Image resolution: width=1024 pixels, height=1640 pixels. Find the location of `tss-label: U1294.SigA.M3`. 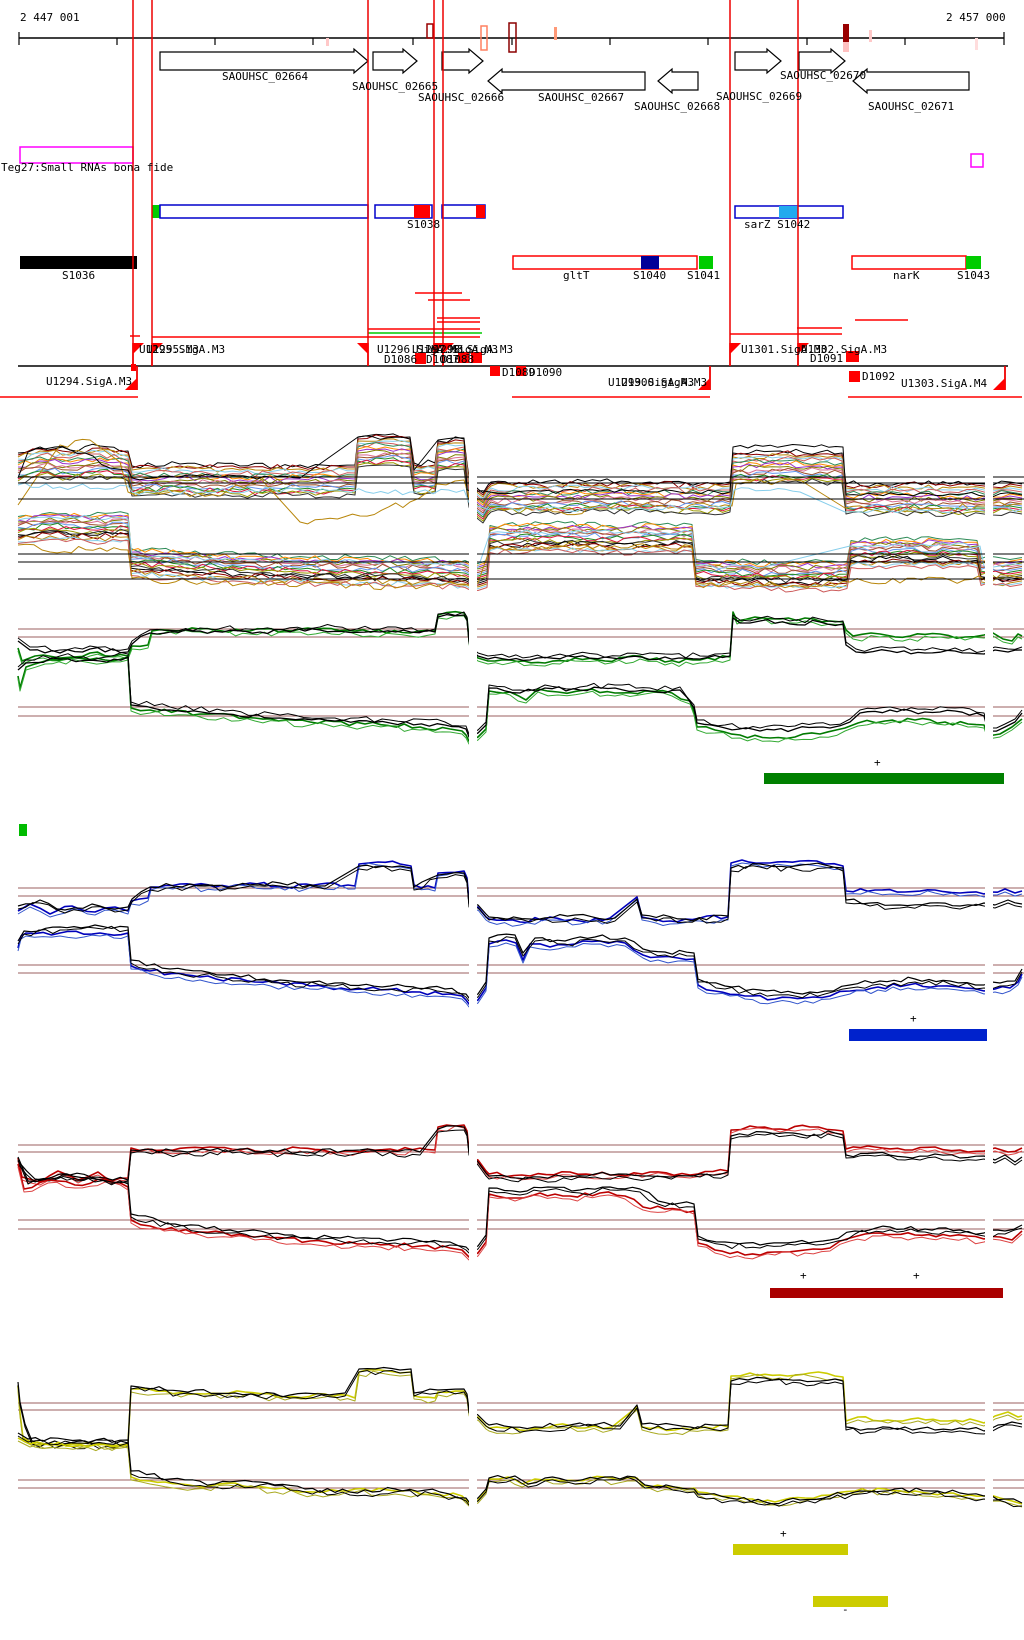

tss-label: U1294.SigA.M3 is located at coordinates (89, 381).